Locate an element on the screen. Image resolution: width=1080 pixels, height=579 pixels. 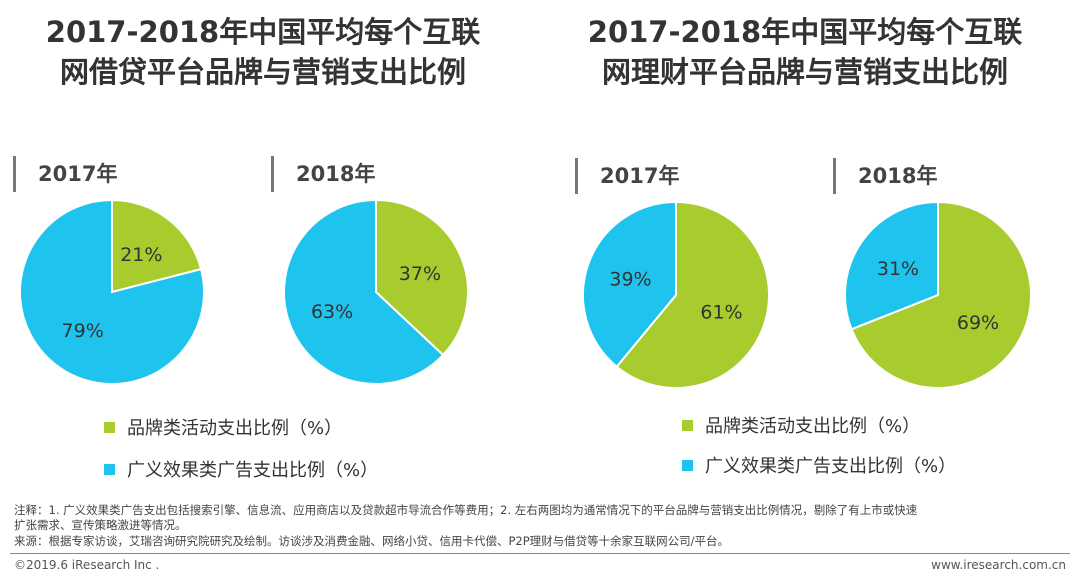
right-title-line1: 2017-2018年中国平均每个互联 is located at coordinates (805, 32).